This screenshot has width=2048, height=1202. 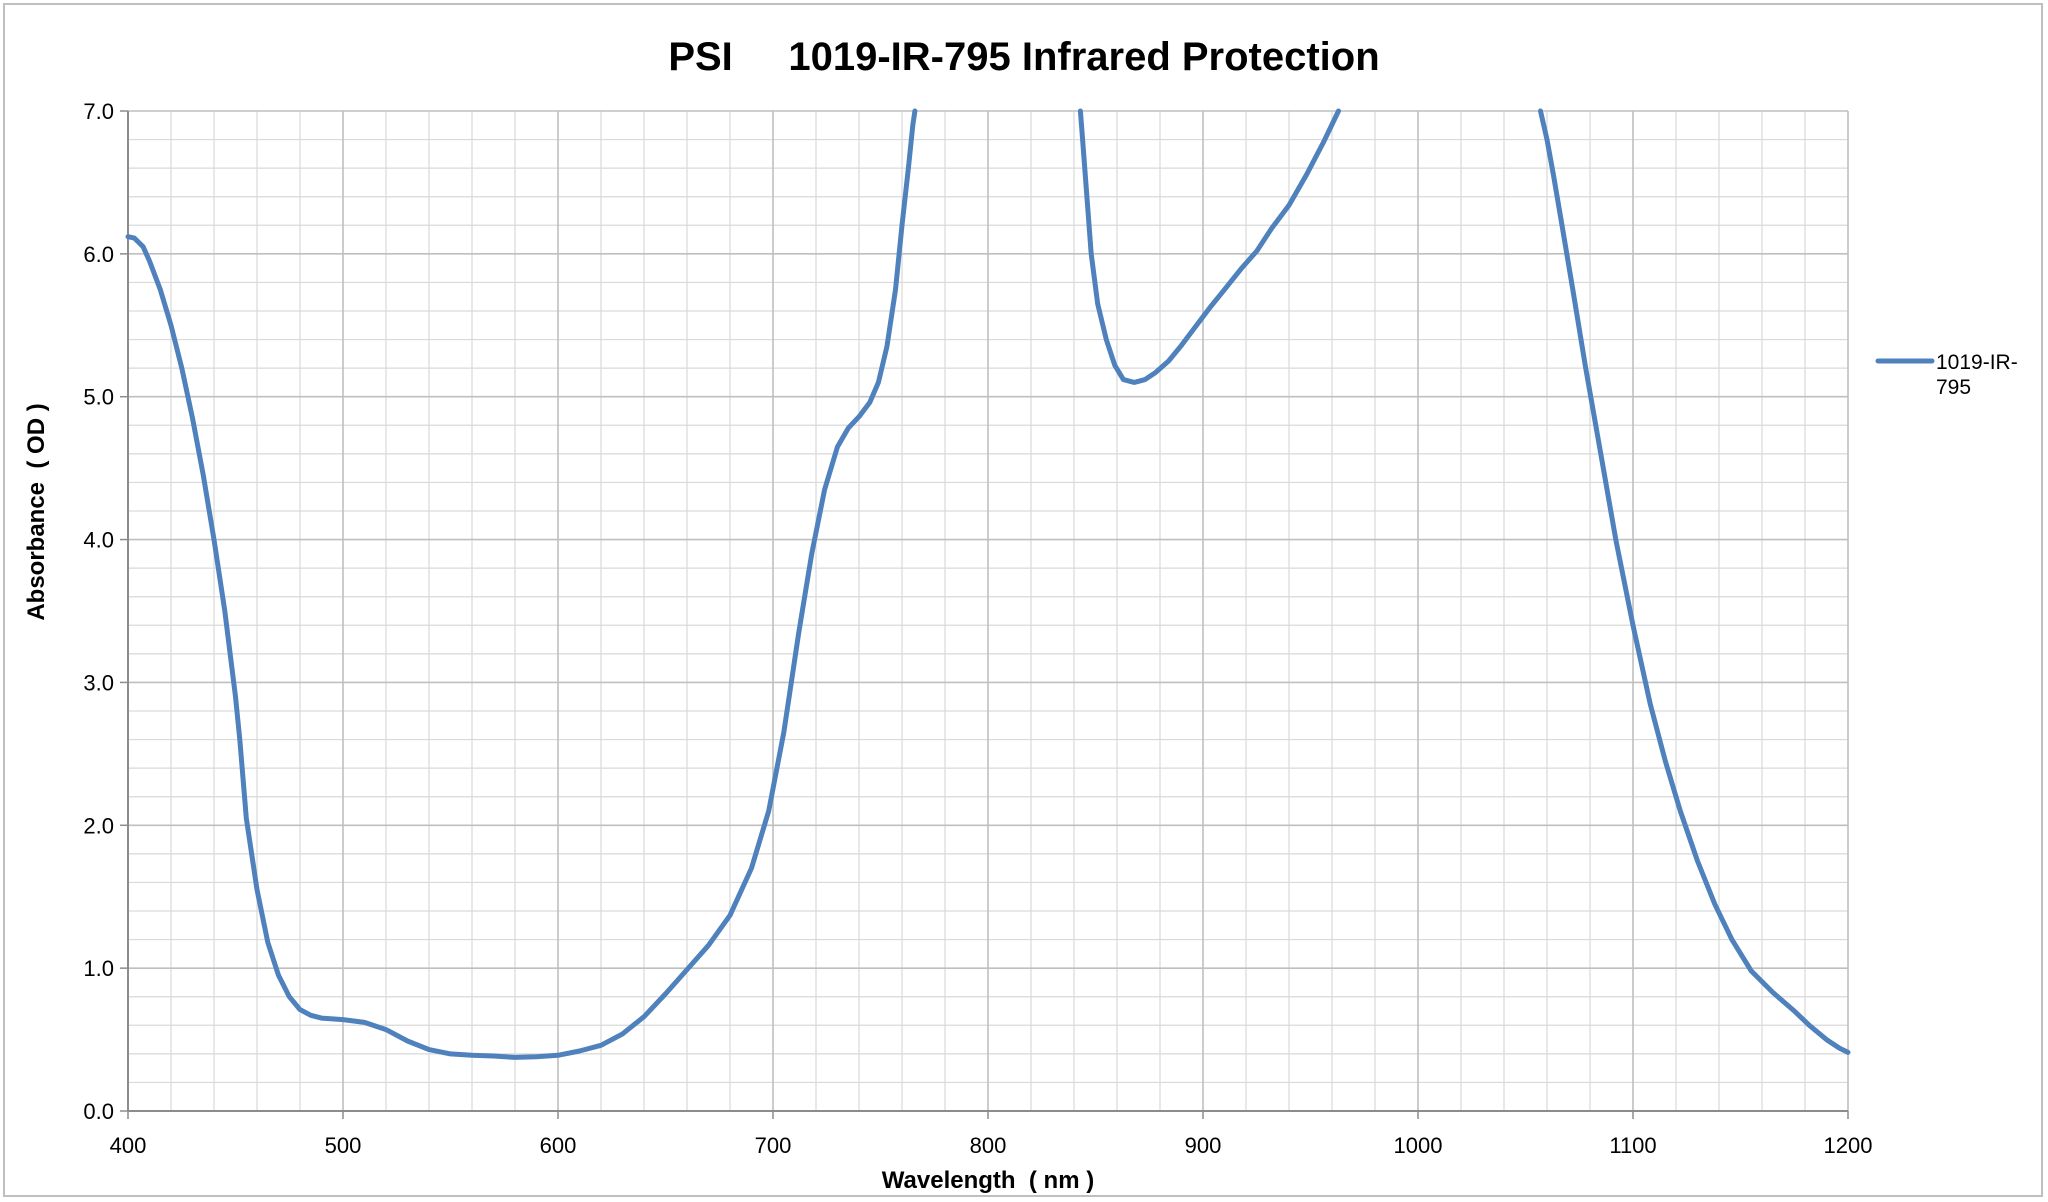 What do you see at coordinates (128, 1145) in the screenshot?
I see `x-tick-label: 400` at bounding box center [128, 1145].